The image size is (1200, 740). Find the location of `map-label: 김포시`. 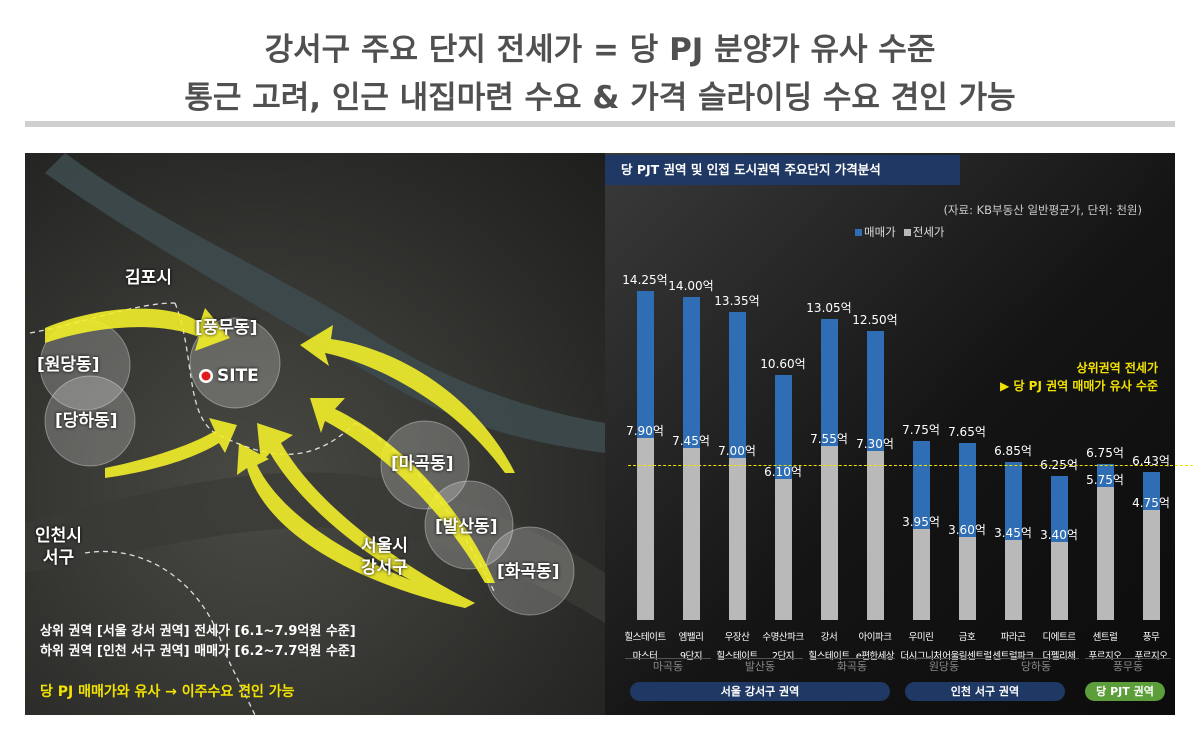

map-label: 김포시 is located at coordinates (148, 278).